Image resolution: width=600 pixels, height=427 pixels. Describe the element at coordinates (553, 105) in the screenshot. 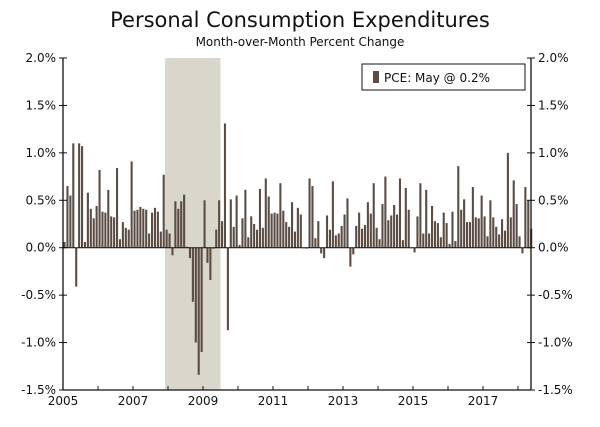

I see `y-tick-label-right: 1.5%` at that location.